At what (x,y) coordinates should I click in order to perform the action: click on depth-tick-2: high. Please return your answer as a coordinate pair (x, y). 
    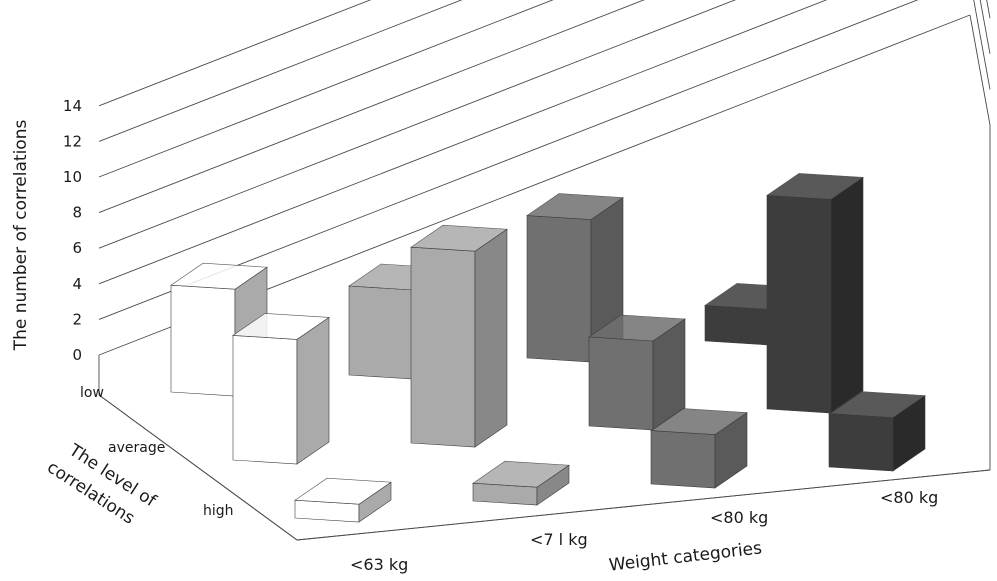
    Looking at the image, I should click on (218, 511).